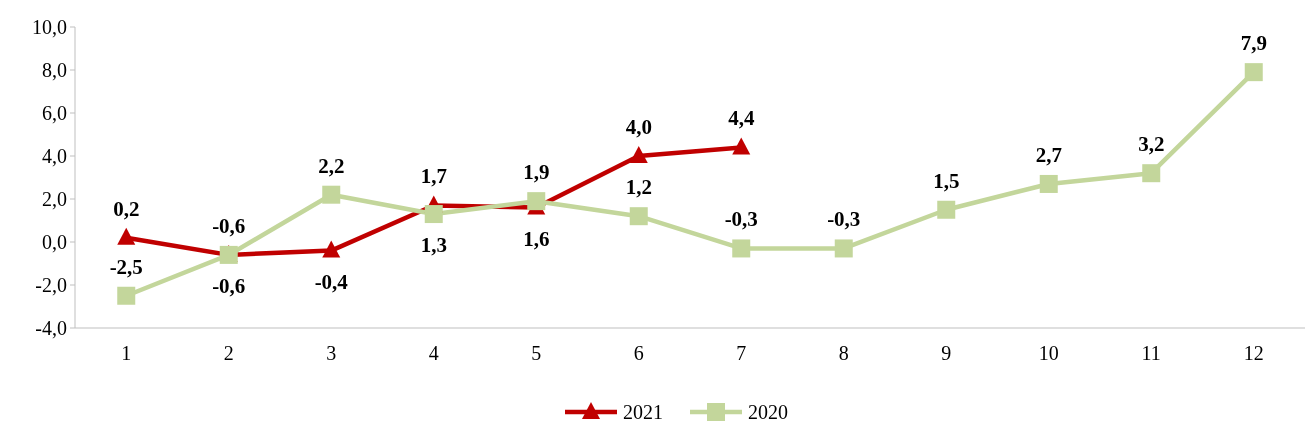 The image size is (1310, 428). I want to click on data-label: 4,0, so click(638, 127).